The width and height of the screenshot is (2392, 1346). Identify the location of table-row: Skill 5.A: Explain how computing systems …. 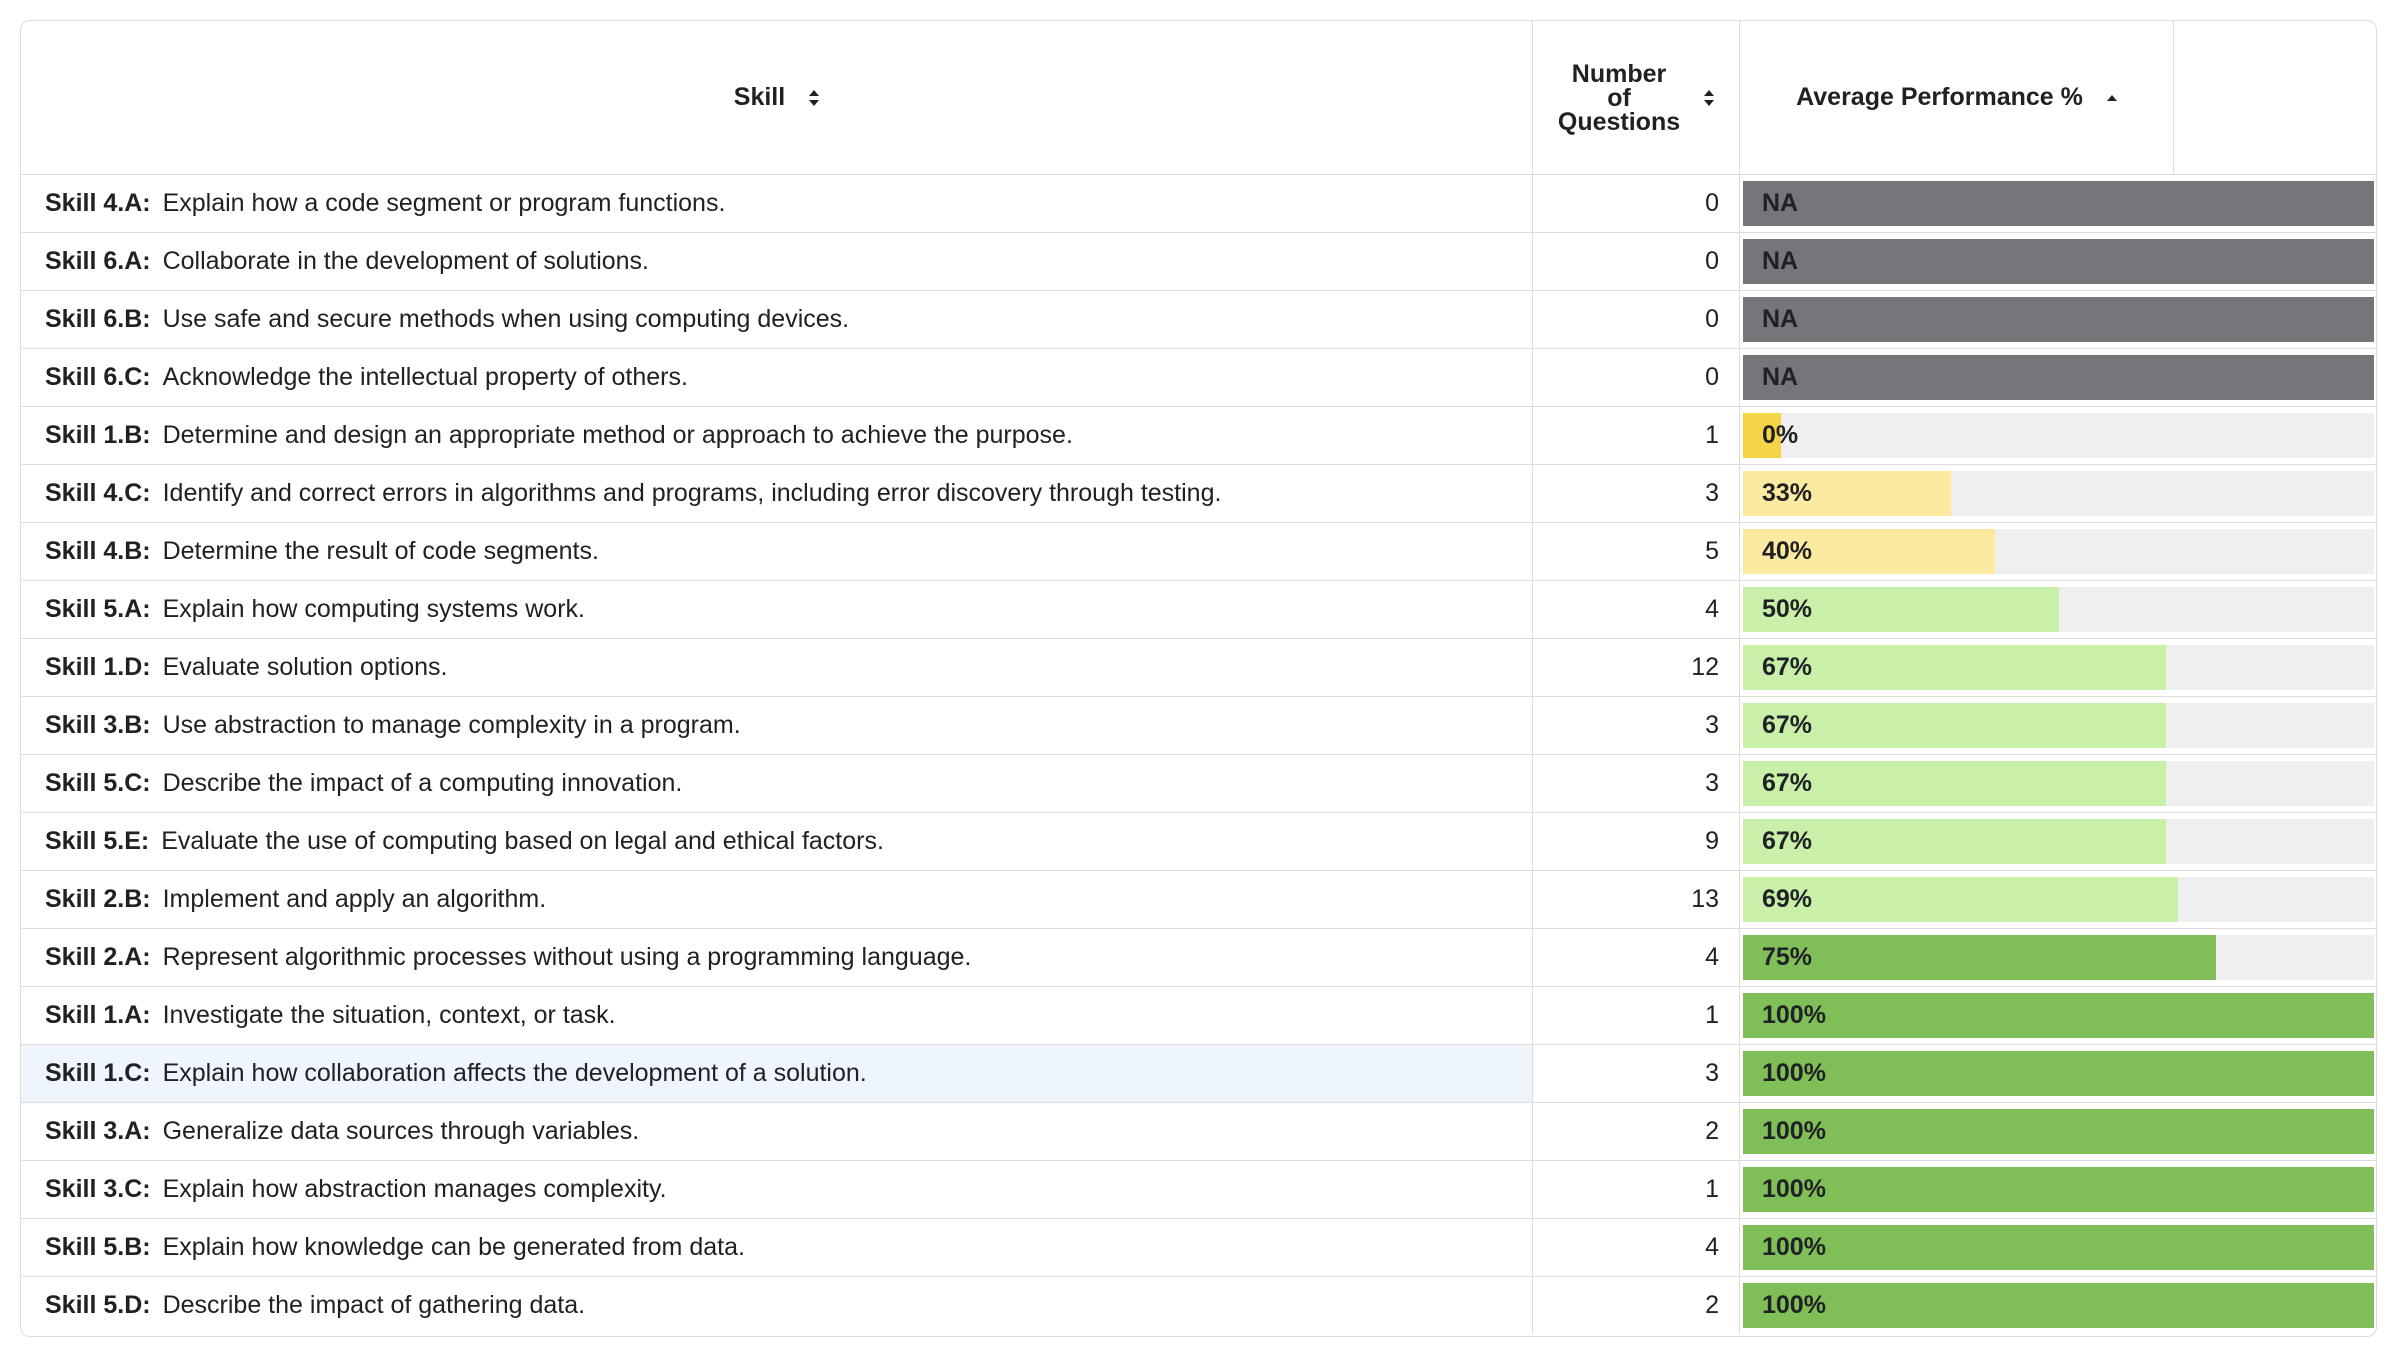
(1198, 610).